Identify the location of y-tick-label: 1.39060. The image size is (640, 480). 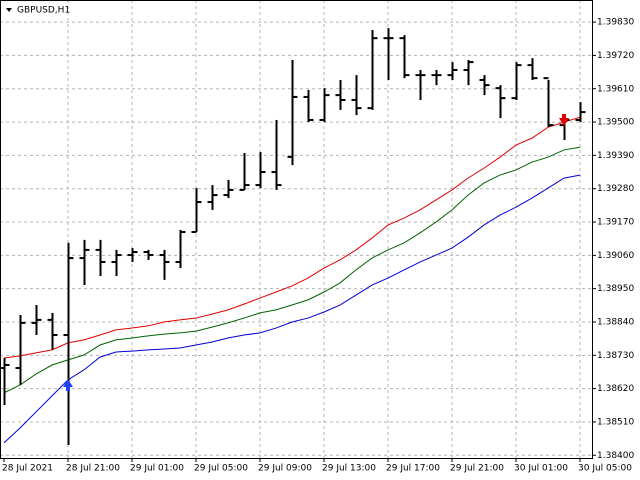
(615, 256).